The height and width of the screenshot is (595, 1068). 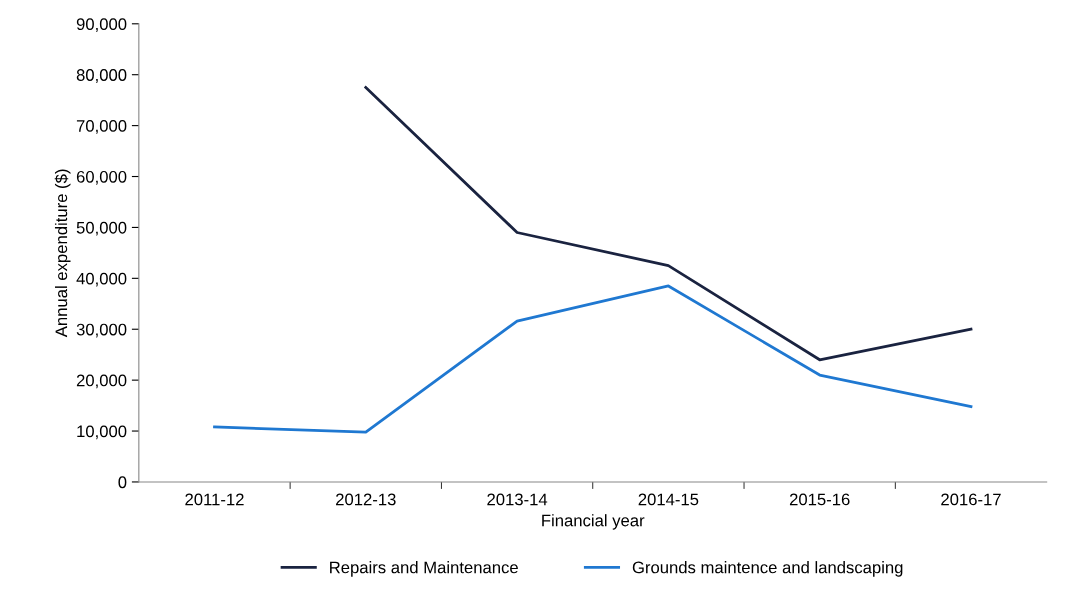 I want to click on y-tick-label: 80,000, so click(x=101, y=76).